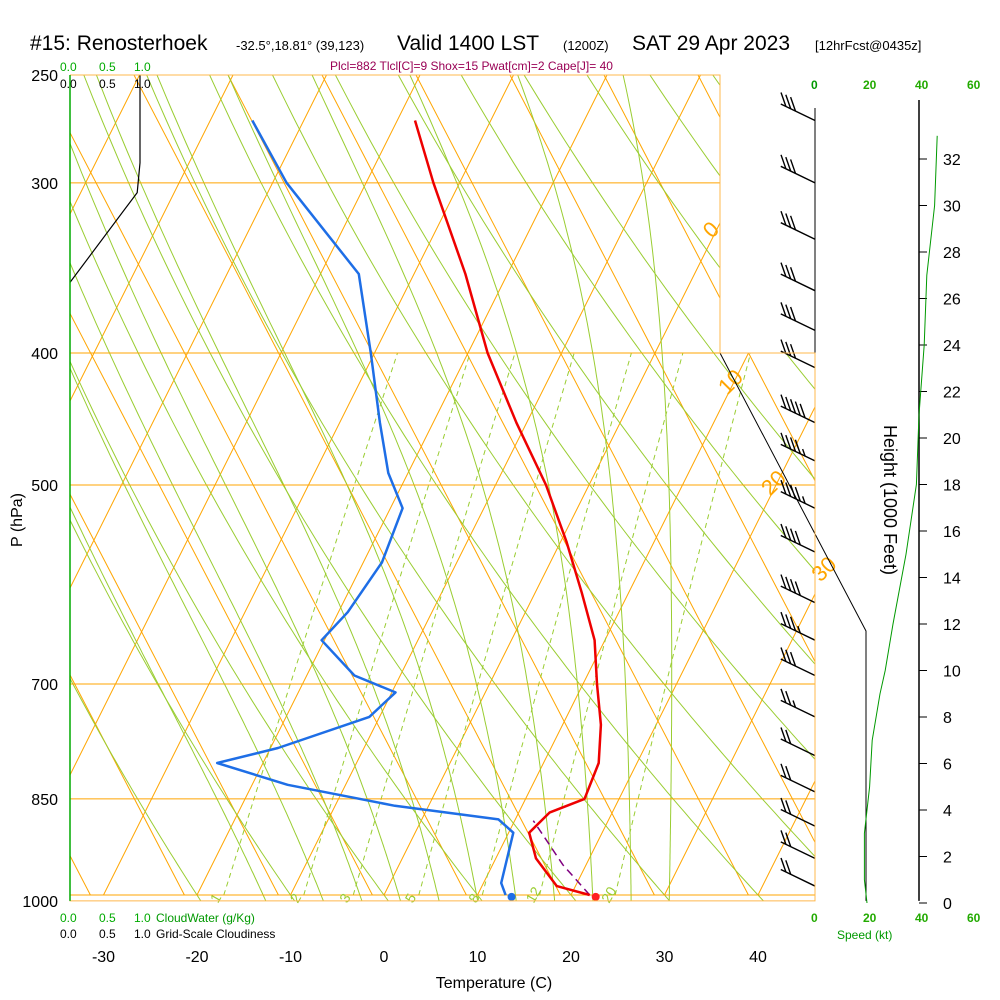 The height and width of the screenshot is (1000, 1000). What do you see at coordinates (215, 934) in the screenshot?
I see `cloudiness-title: Grid-Scale Cloudiness` at bounding box center [215, 934].